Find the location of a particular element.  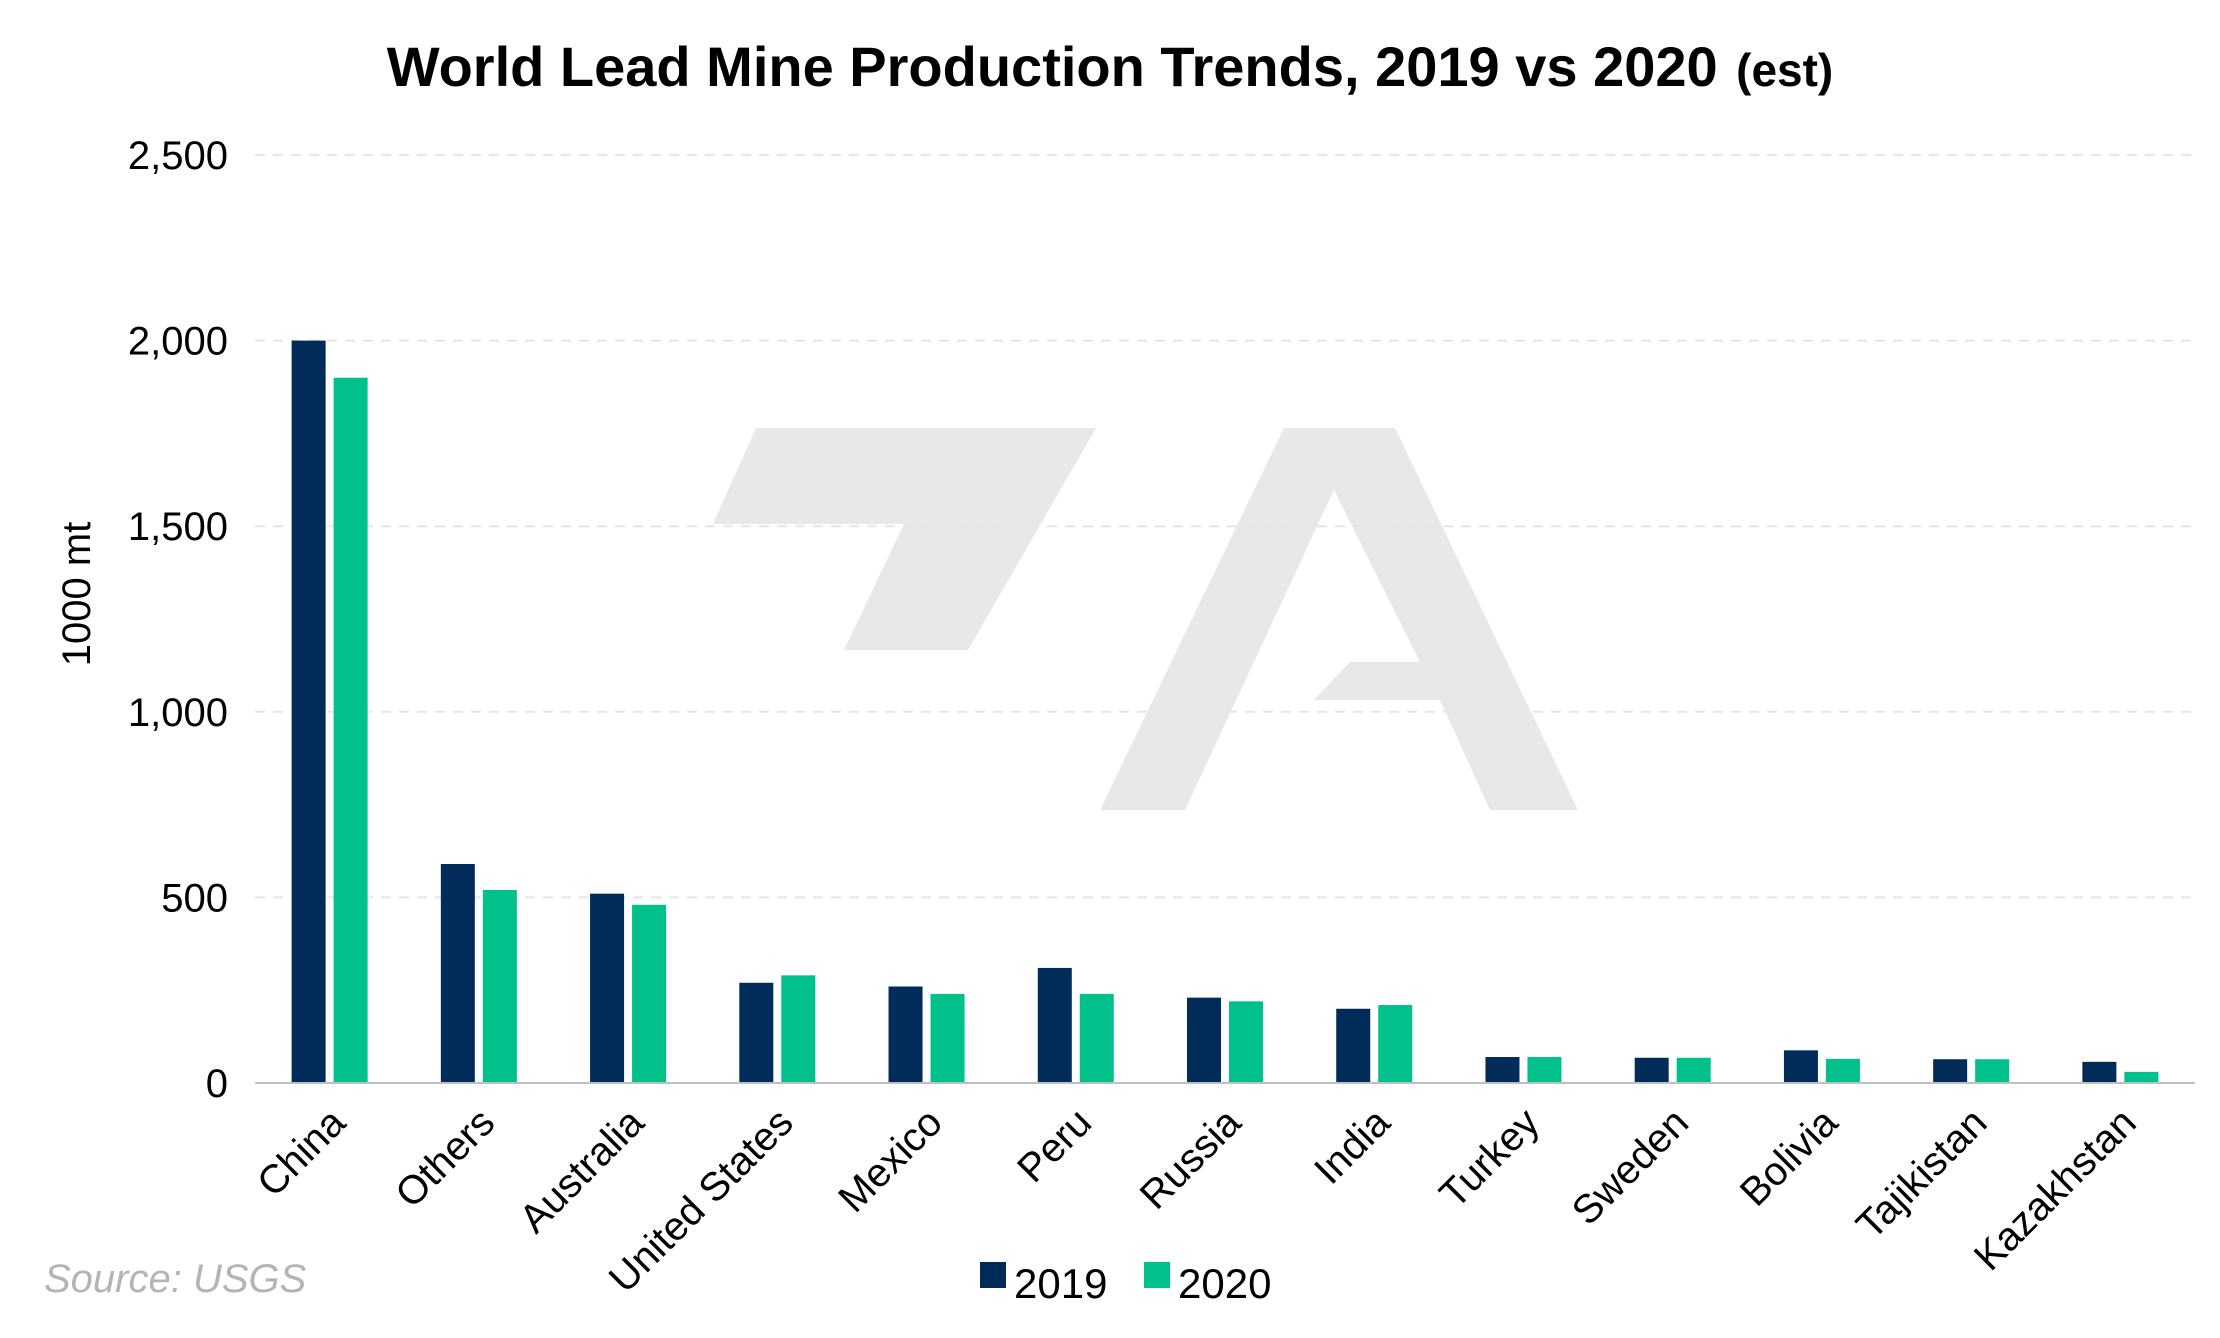

bar-2020-tajikistan is located at coordinates (1992, 1071).